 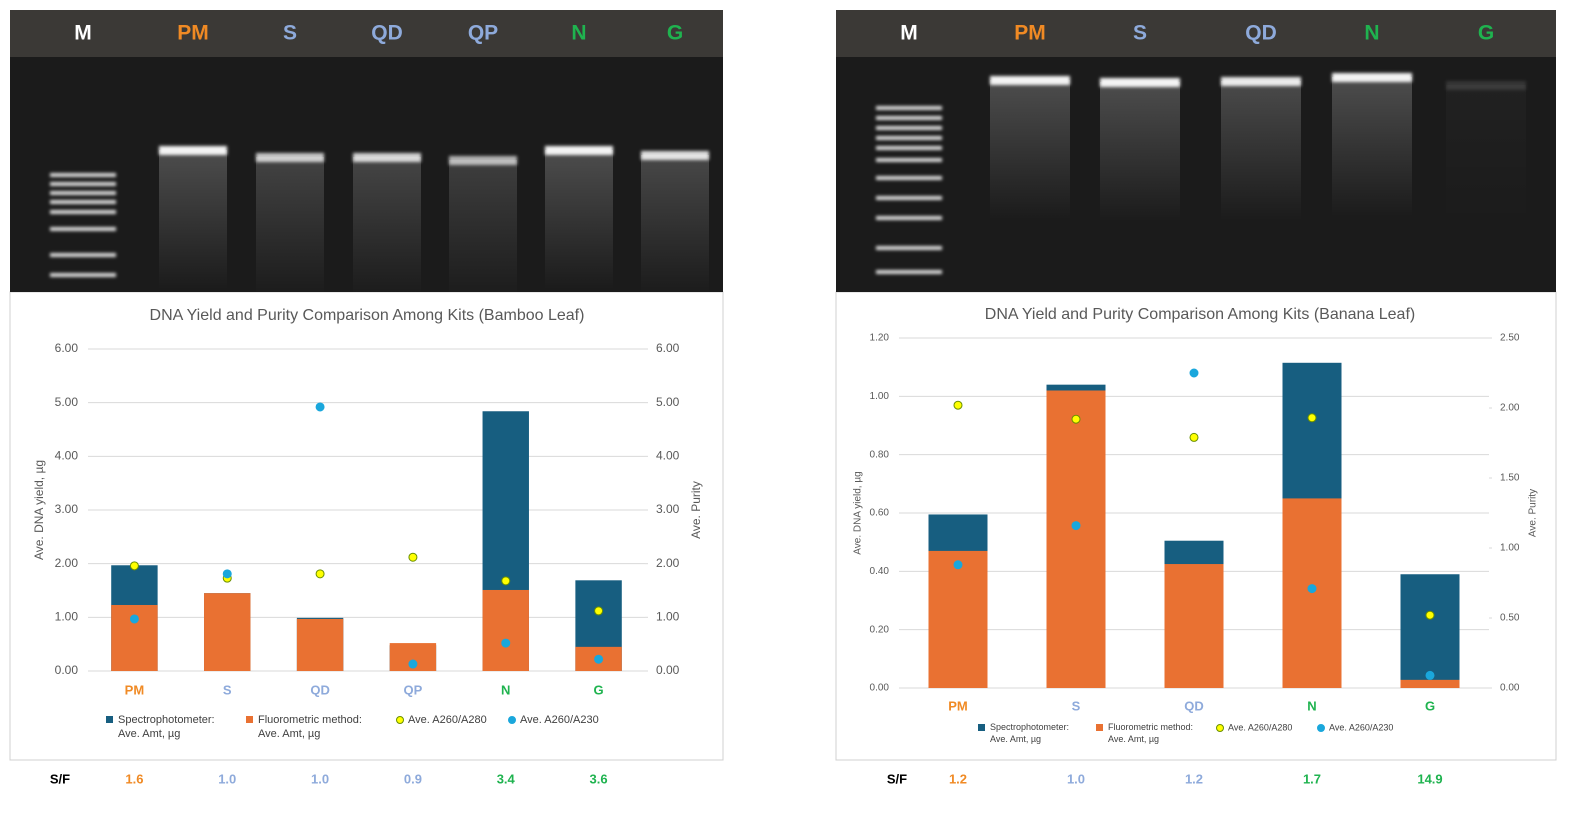 I want to click on lane-label: PM, so click(x=1030, y=33).